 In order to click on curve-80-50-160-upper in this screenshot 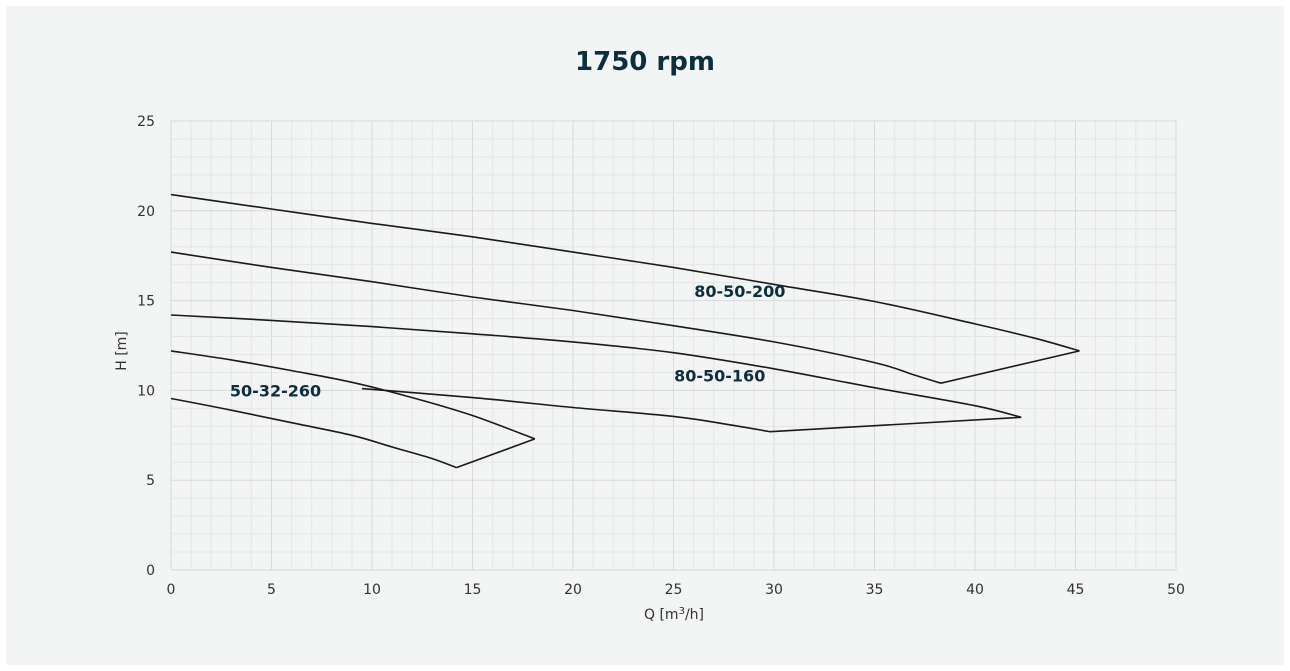, I will do `click(596, 366)`.